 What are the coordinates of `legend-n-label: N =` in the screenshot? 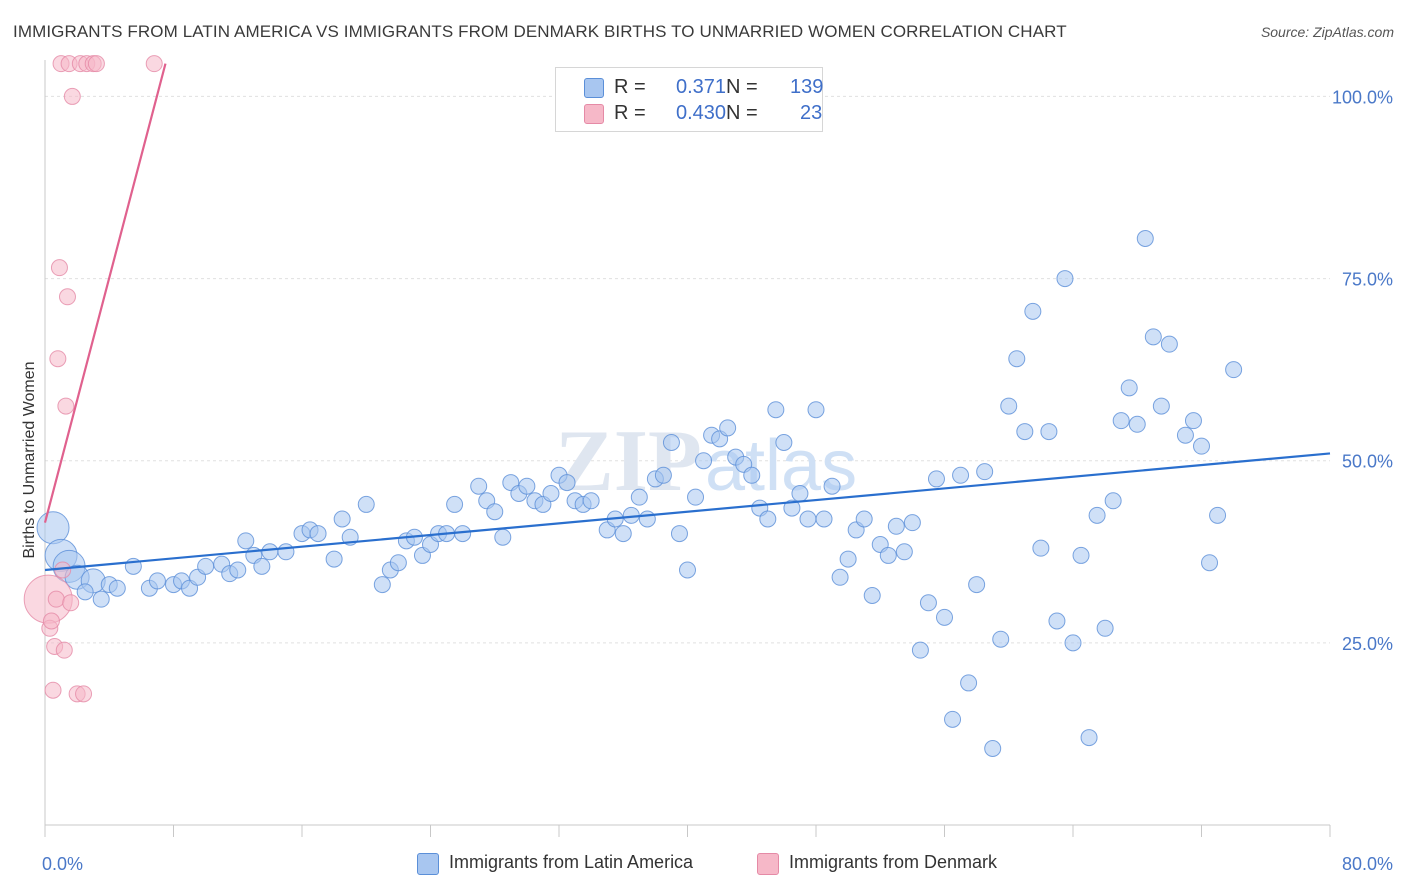 It's located at (742, 113).